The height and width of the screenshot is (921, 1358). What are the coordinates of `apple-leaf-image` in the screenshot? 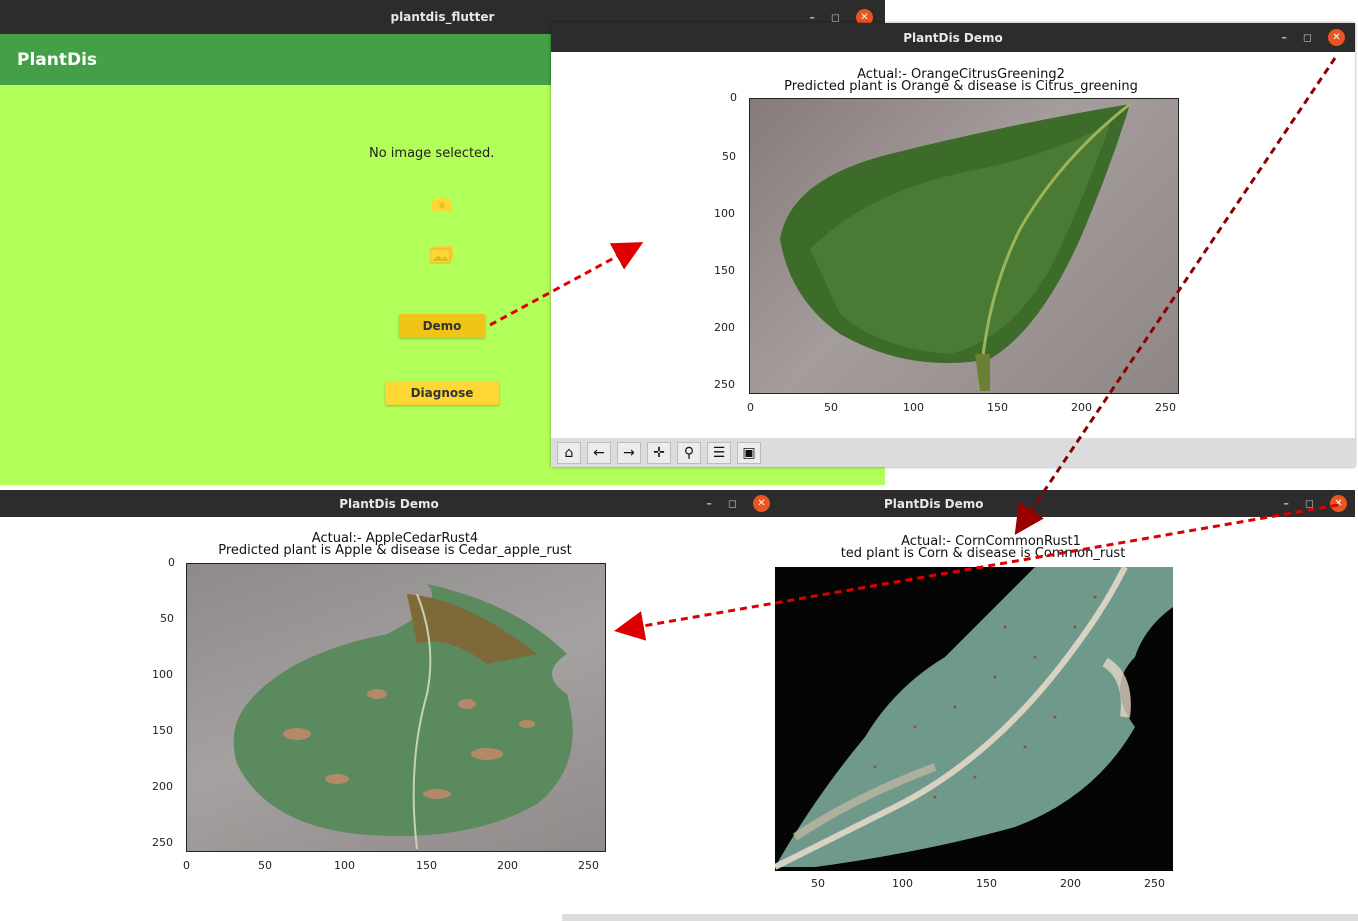 It's located at (403, 717).